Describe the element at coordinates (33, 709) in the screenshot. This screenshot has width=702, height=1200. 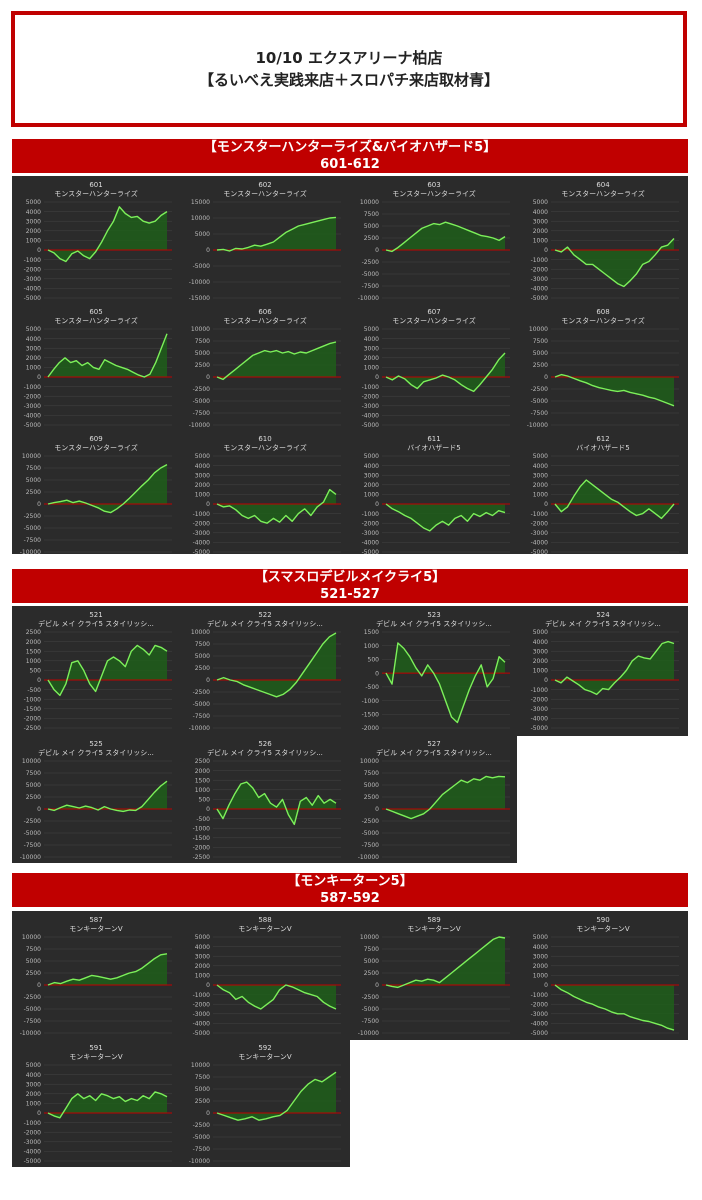
I see `y-tick-label: -1500` at that location.